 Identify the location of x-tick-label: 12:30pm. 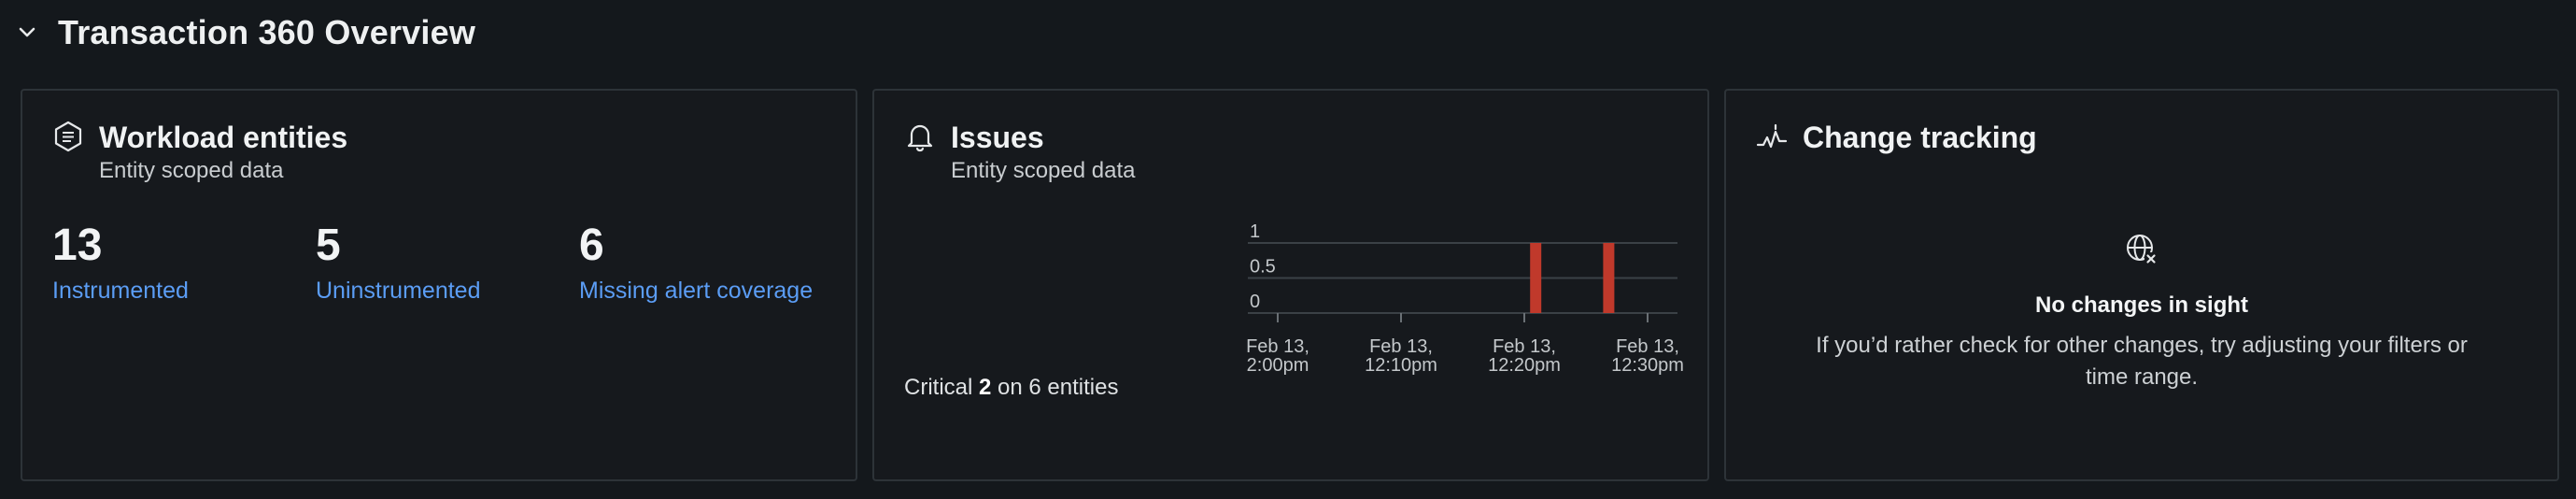
(1647, 365).